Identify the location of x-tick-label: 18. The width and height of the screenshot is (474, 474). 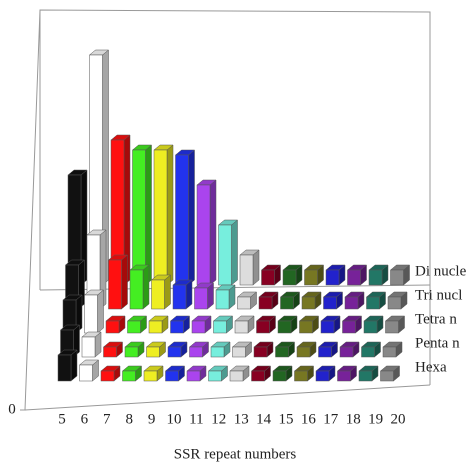
(353, 419).